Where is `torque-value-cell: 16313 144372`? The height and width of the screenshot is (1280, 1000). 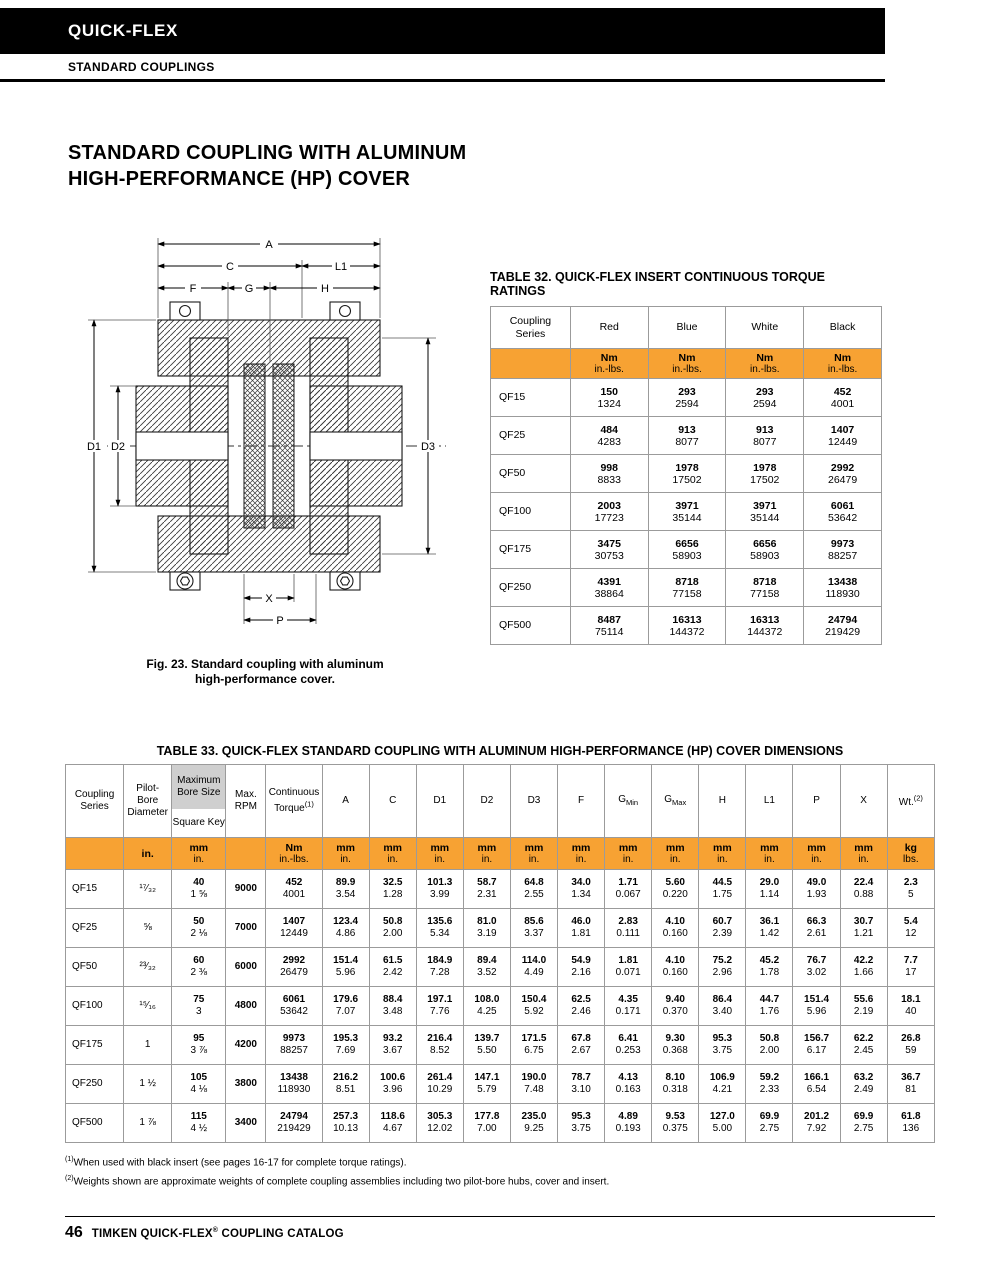 torque-value-cell: 16313 144372 is located at coordinates (687, 625).